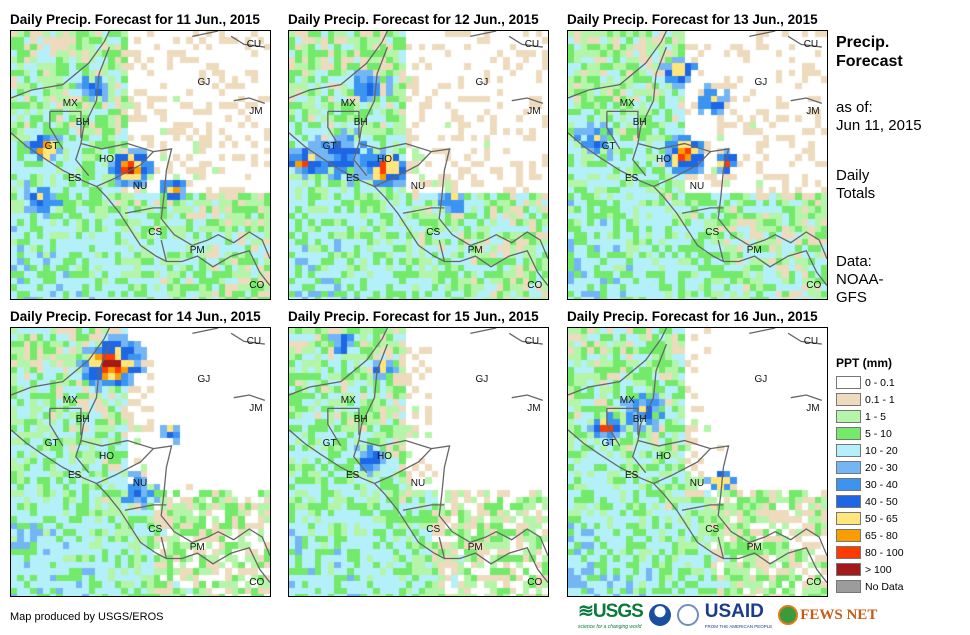 This screenshot has height=635, width=970. Describe the element at coordinates (880, 399) in the screenshot. I see `legend-label: 0.1 - 1` at that location.